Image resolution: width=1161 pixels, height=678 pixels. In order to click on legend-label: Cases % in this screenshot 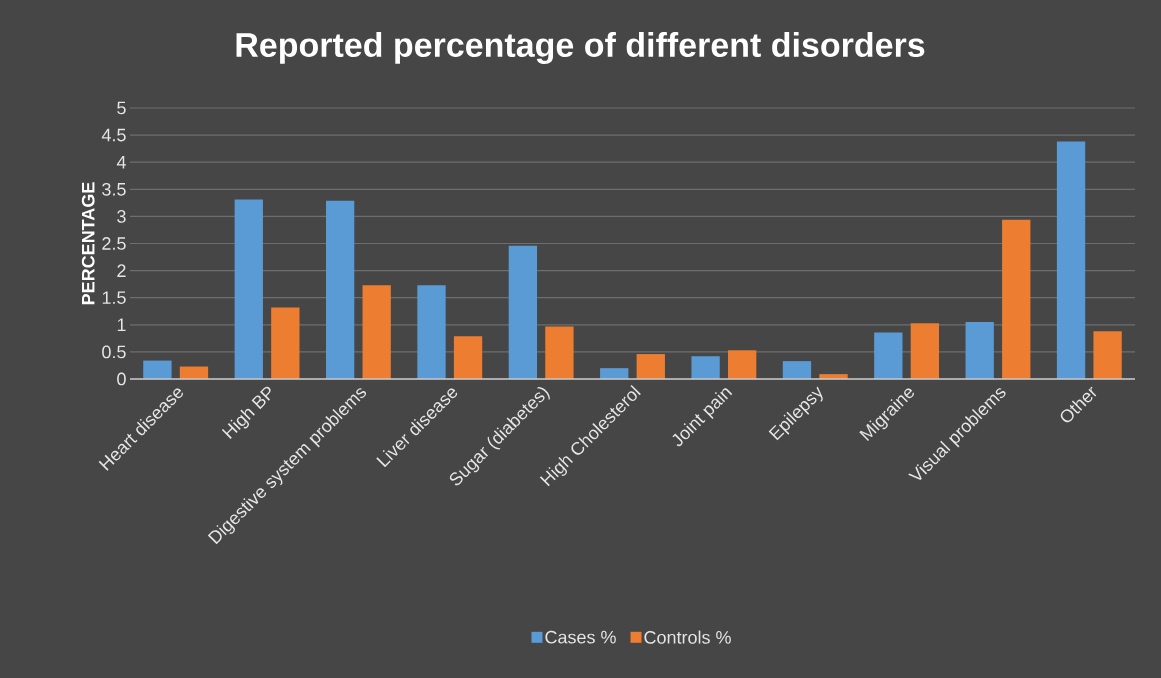, I will do `click(580, 637)`.